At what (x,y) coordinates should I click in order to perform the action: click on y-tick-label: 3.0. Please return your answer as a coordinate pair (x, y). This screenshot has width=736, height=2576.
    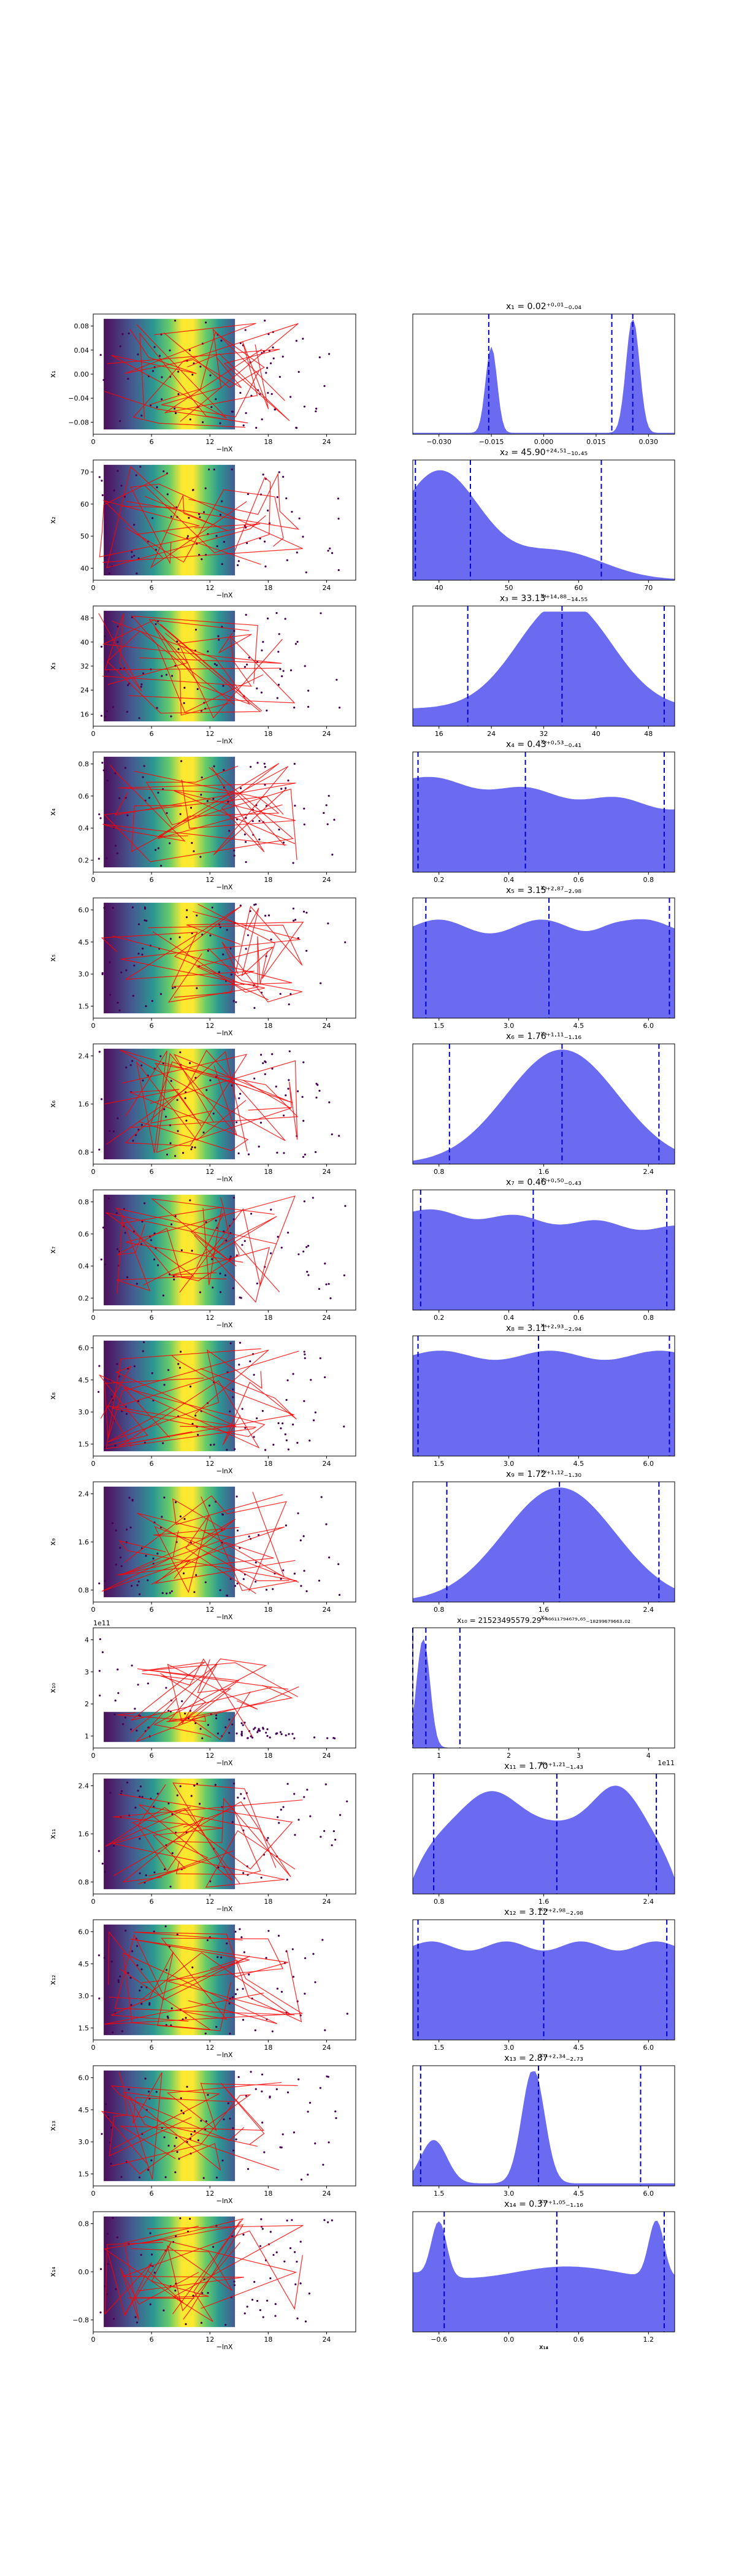
    Looking at the image, I should click on (84, 2142).